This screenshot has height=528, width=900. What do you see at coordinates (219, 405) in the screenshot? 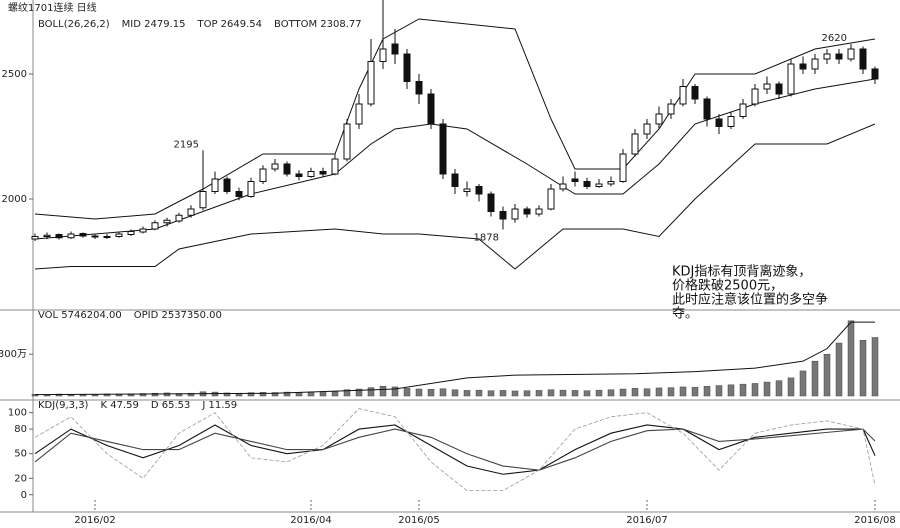
I see `indicator-header: J 11.59` at bounding box center [219, 405].